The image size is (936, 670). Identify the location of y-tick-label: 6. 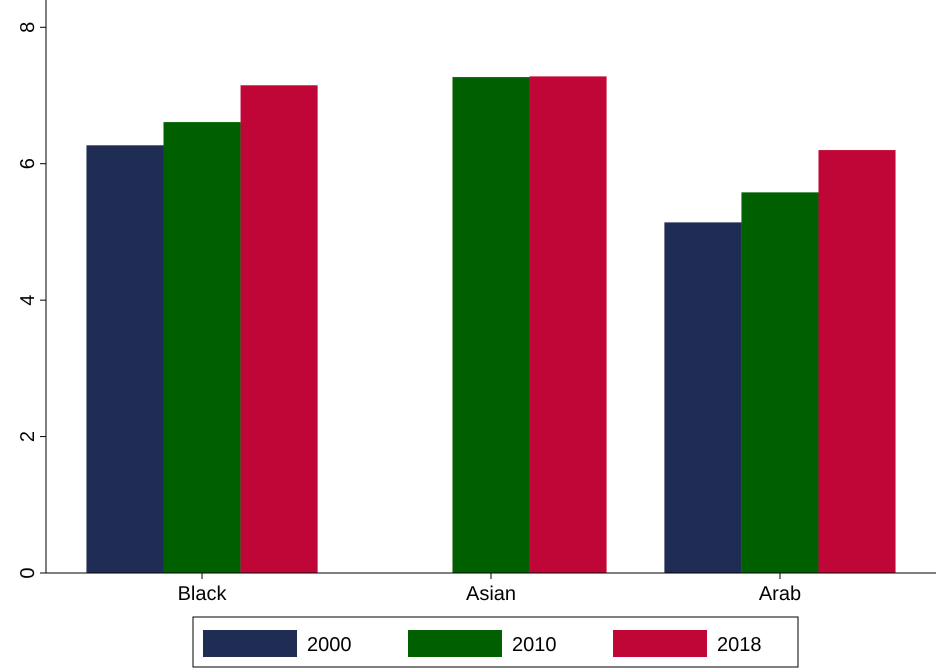
(28, 164).